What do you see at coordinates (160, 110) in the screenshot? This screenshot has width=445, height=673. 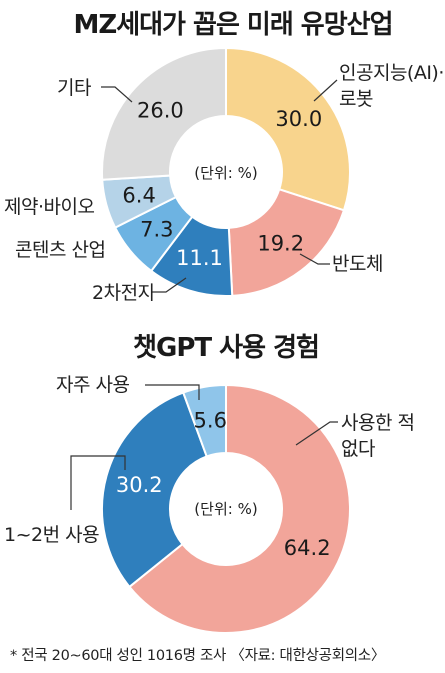 I see `chart-1-value-label-5: 26.0` at bounding box center [160, 110].